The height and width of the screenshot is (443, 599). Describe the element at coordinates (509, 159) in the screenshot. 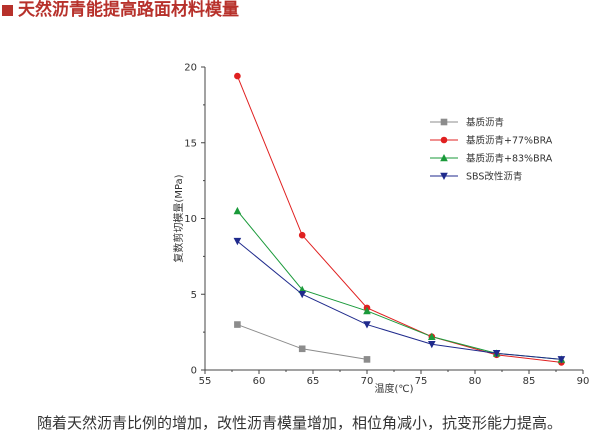

I see `legend-label-3: 基质沥青+83%BRA` at that location.